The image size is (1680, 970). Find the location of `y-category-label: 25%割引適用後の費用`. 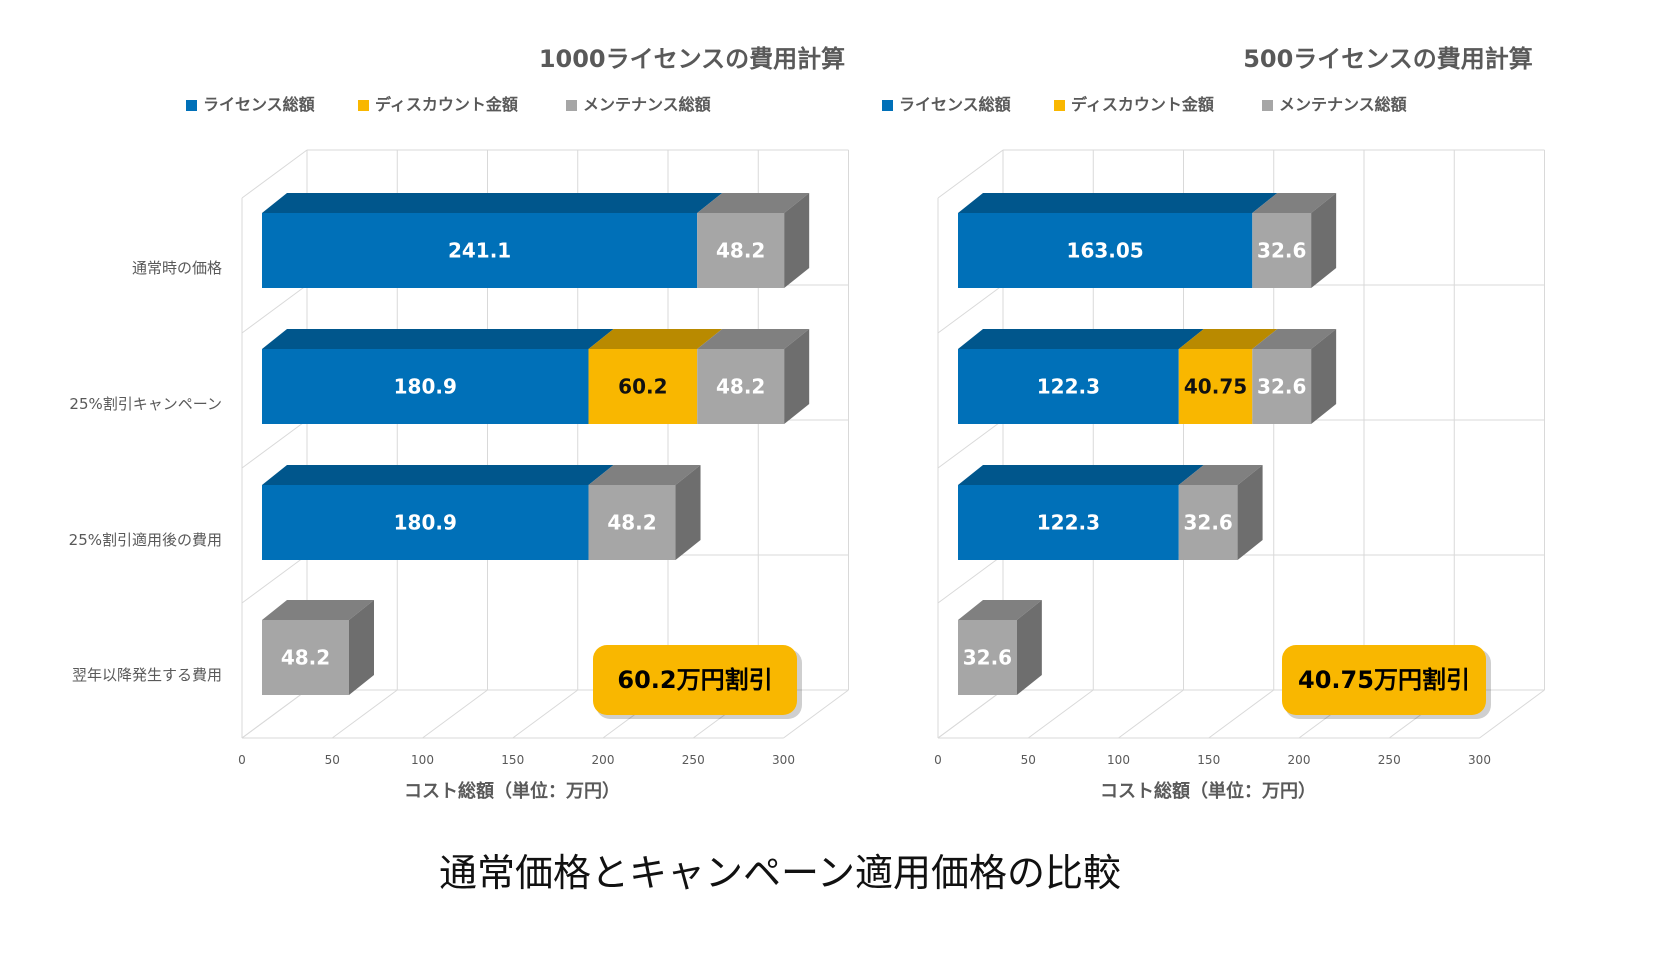

y-category-label: 25%割引適用後の費用 is located at coordinates (145, 540).